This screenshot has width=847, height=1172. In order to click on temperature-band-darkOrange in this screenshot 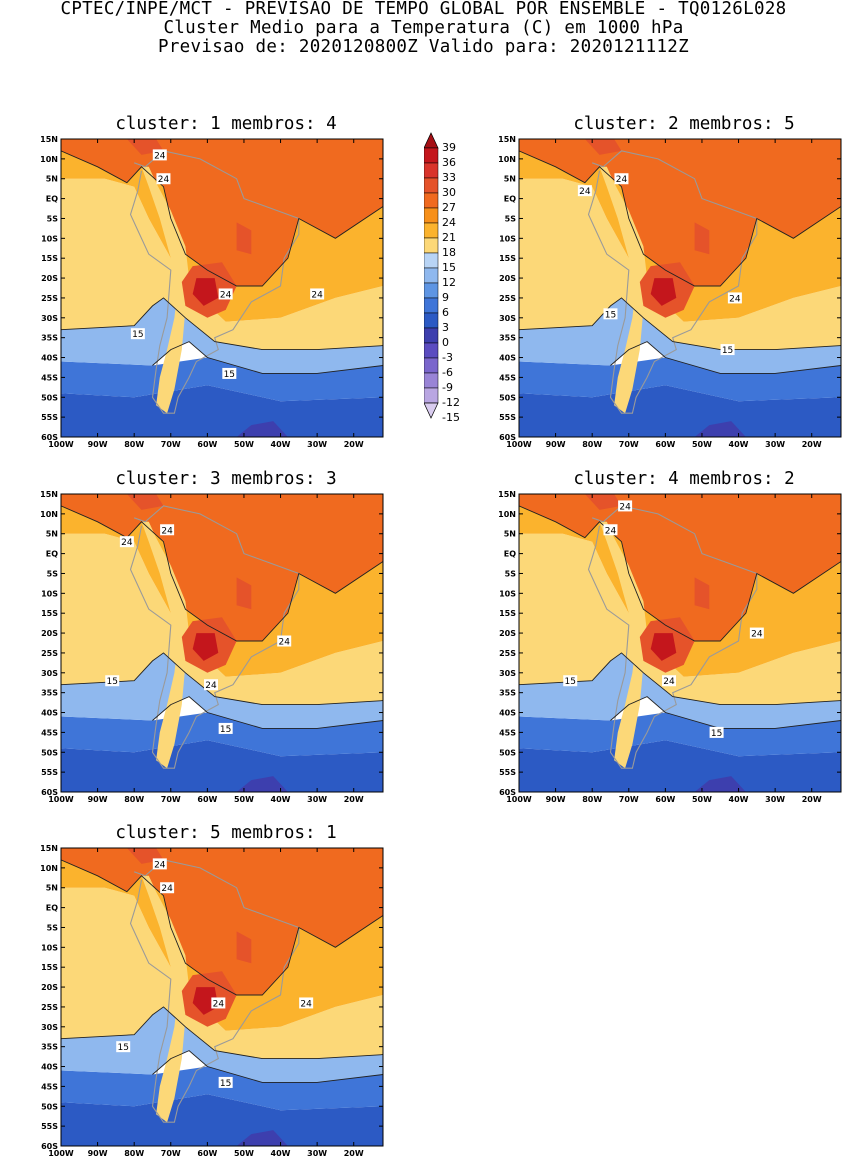, I will do `click(222, 212)`.